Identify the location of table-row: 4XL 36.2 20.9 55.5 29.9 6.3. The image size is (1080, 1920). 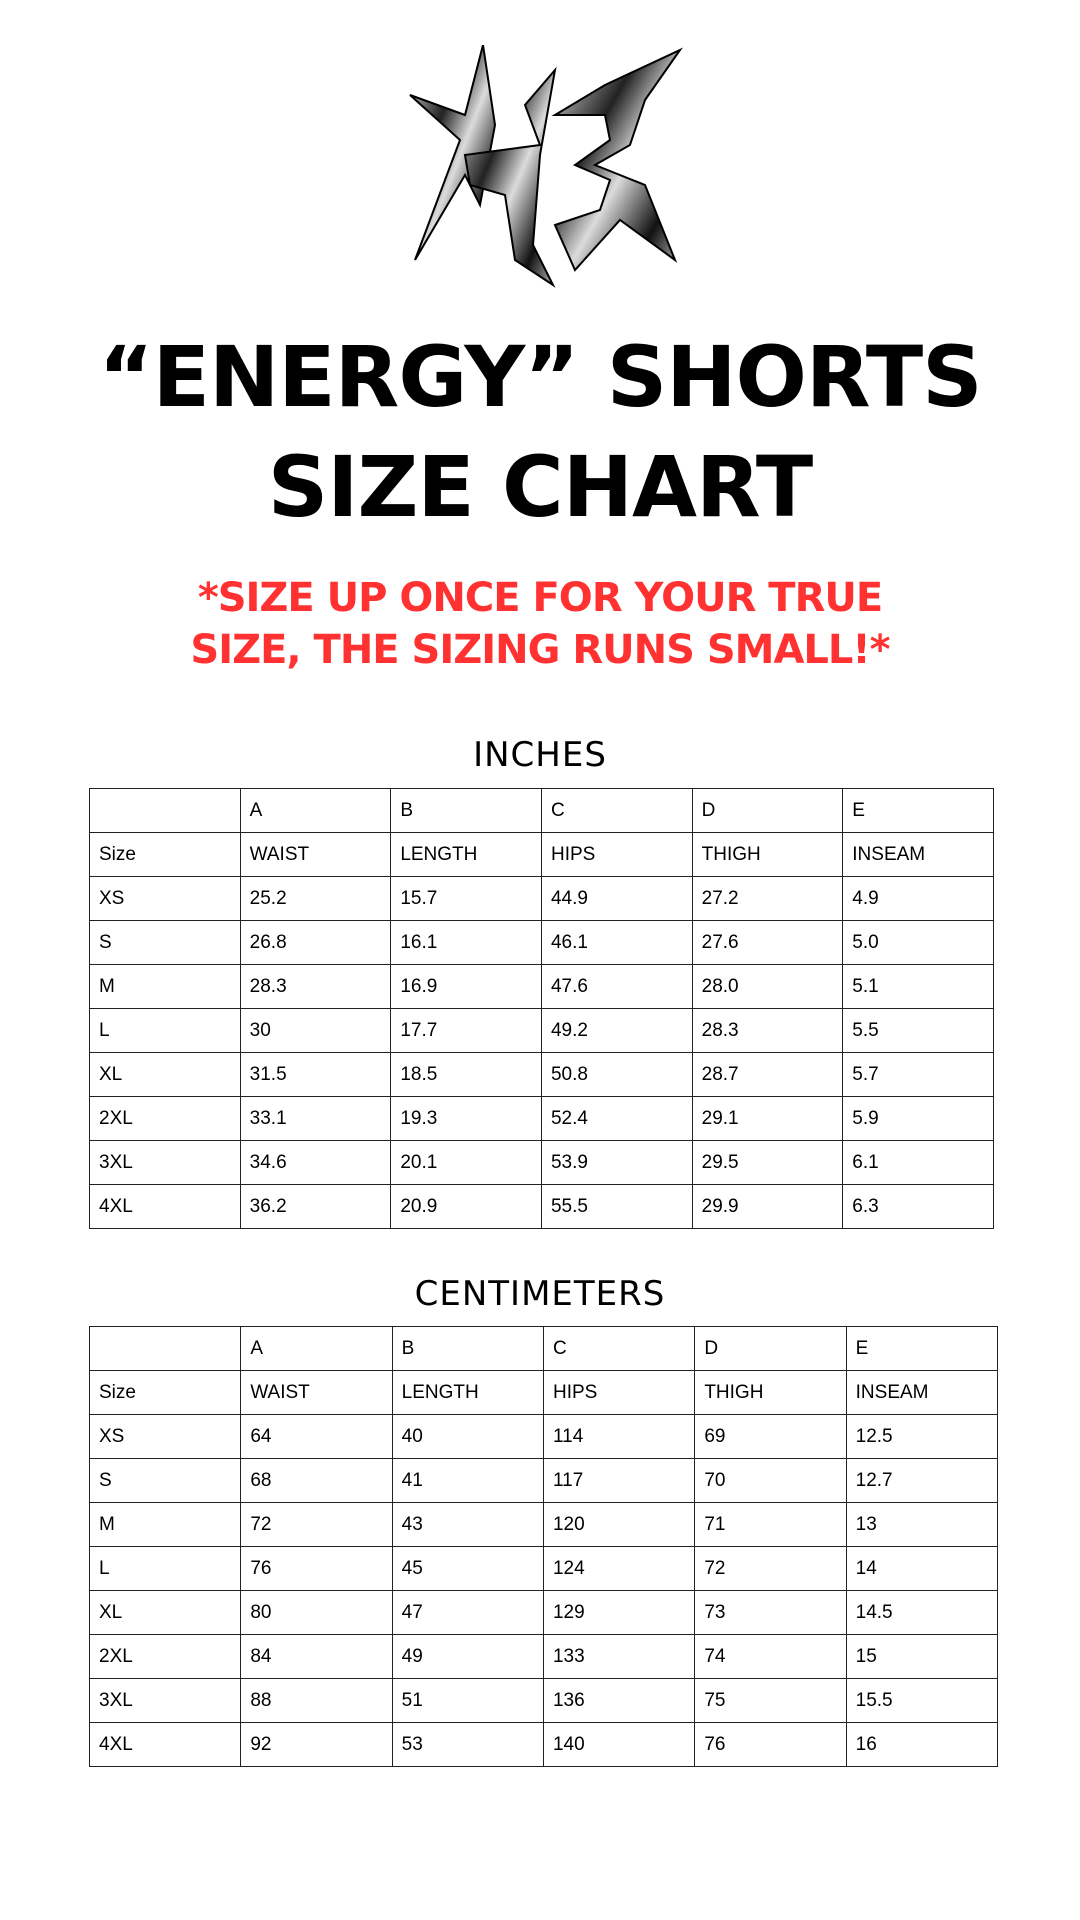
(541, 1206).